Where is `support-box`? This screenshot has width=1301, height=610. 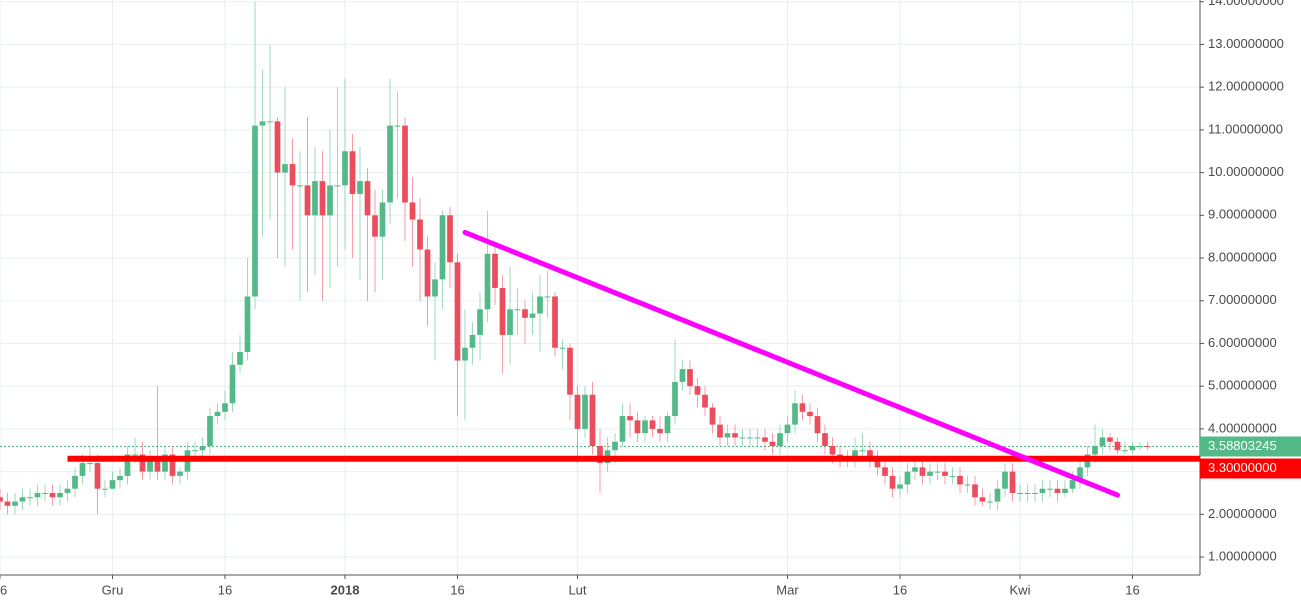
support-box is located at coordinates (1250, 468).